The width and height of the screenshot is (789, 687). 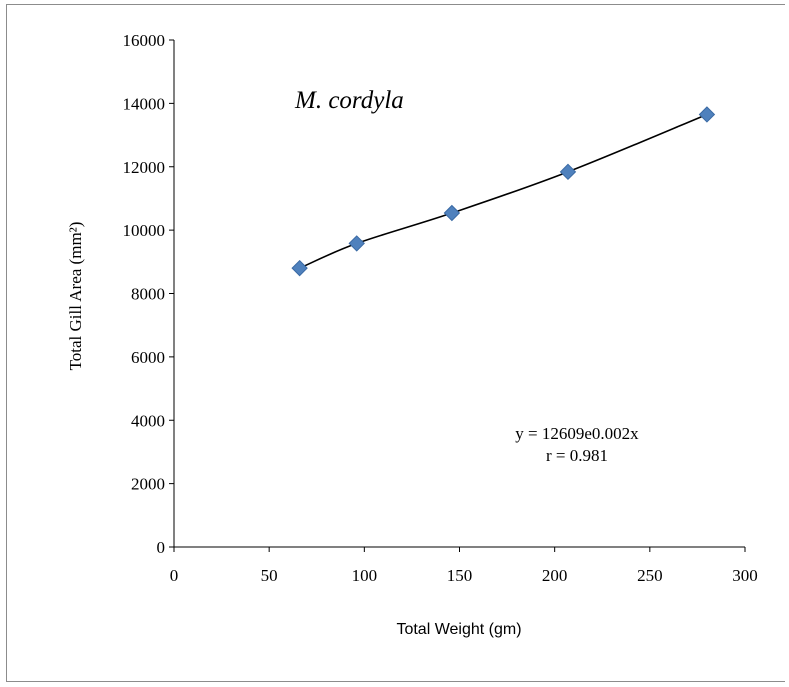 What do you see at coordinates (161, 547) in the screenshot?
I see `y-tick-label: 0` at bounding box center [161, 547].